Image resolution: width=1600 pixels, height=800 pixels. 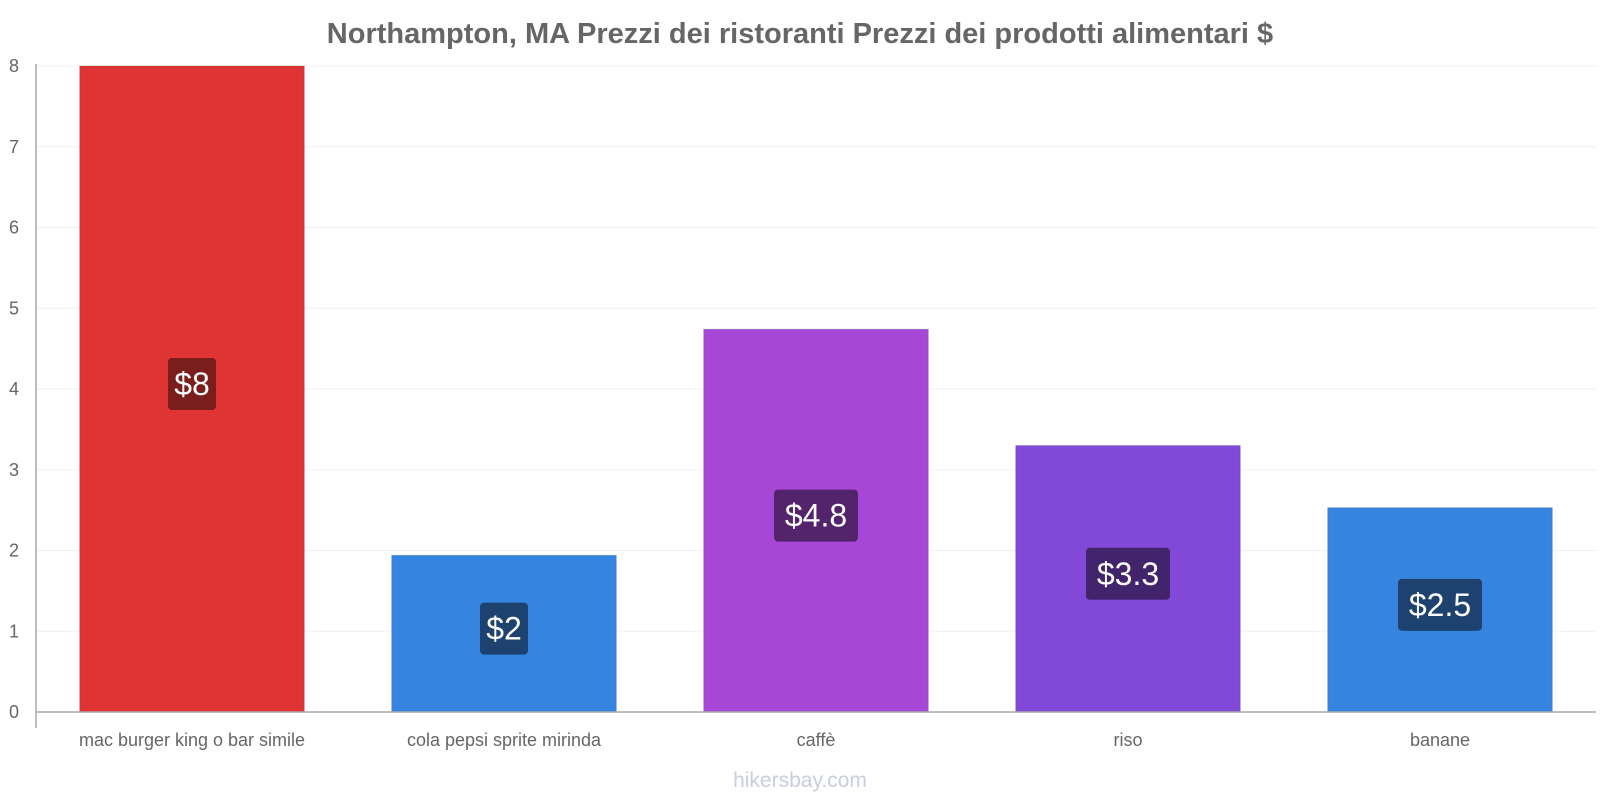 What do you see at coordinates (192, 740) in the screenshot?
I see `category-label: mac burger king o bar simile` at bounding box center [192, 740].